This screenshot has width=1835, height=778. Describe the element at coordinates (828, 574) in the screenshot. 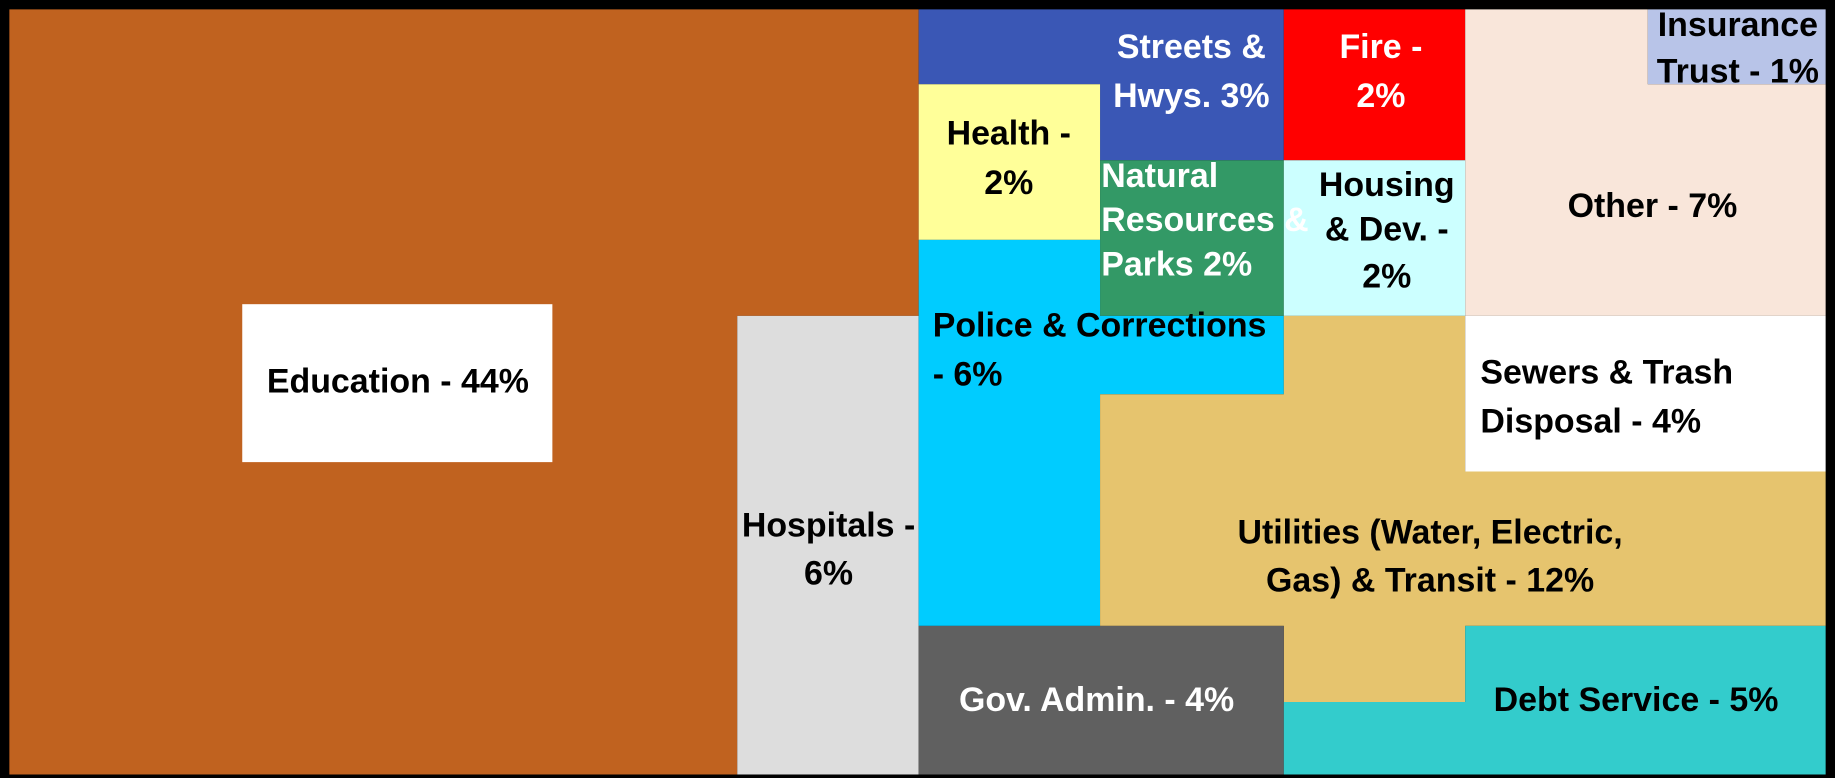

I see `tile-label: 6%` at that location.